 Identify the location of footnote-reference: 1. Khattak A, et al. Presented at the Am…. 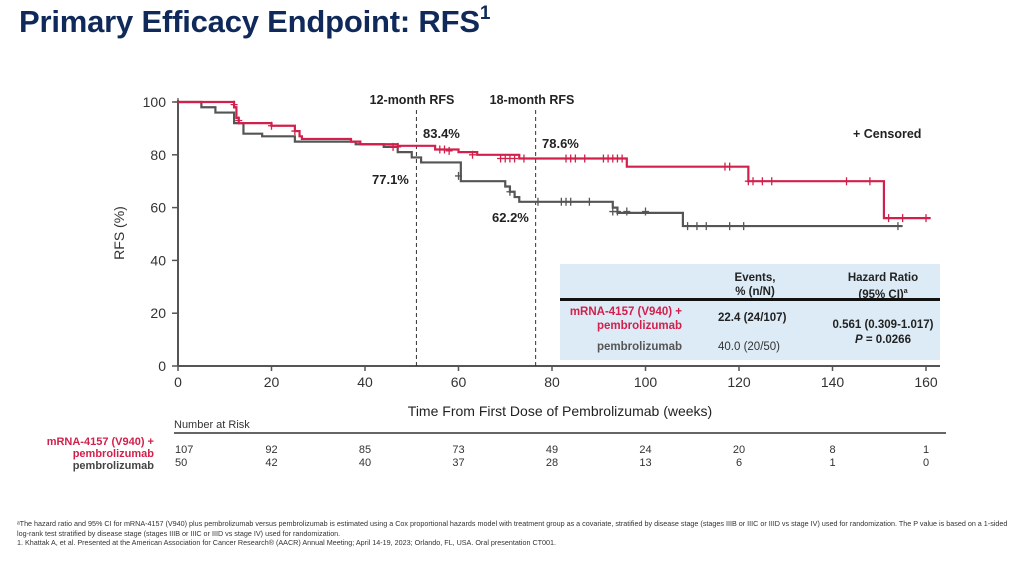
(287, 543).